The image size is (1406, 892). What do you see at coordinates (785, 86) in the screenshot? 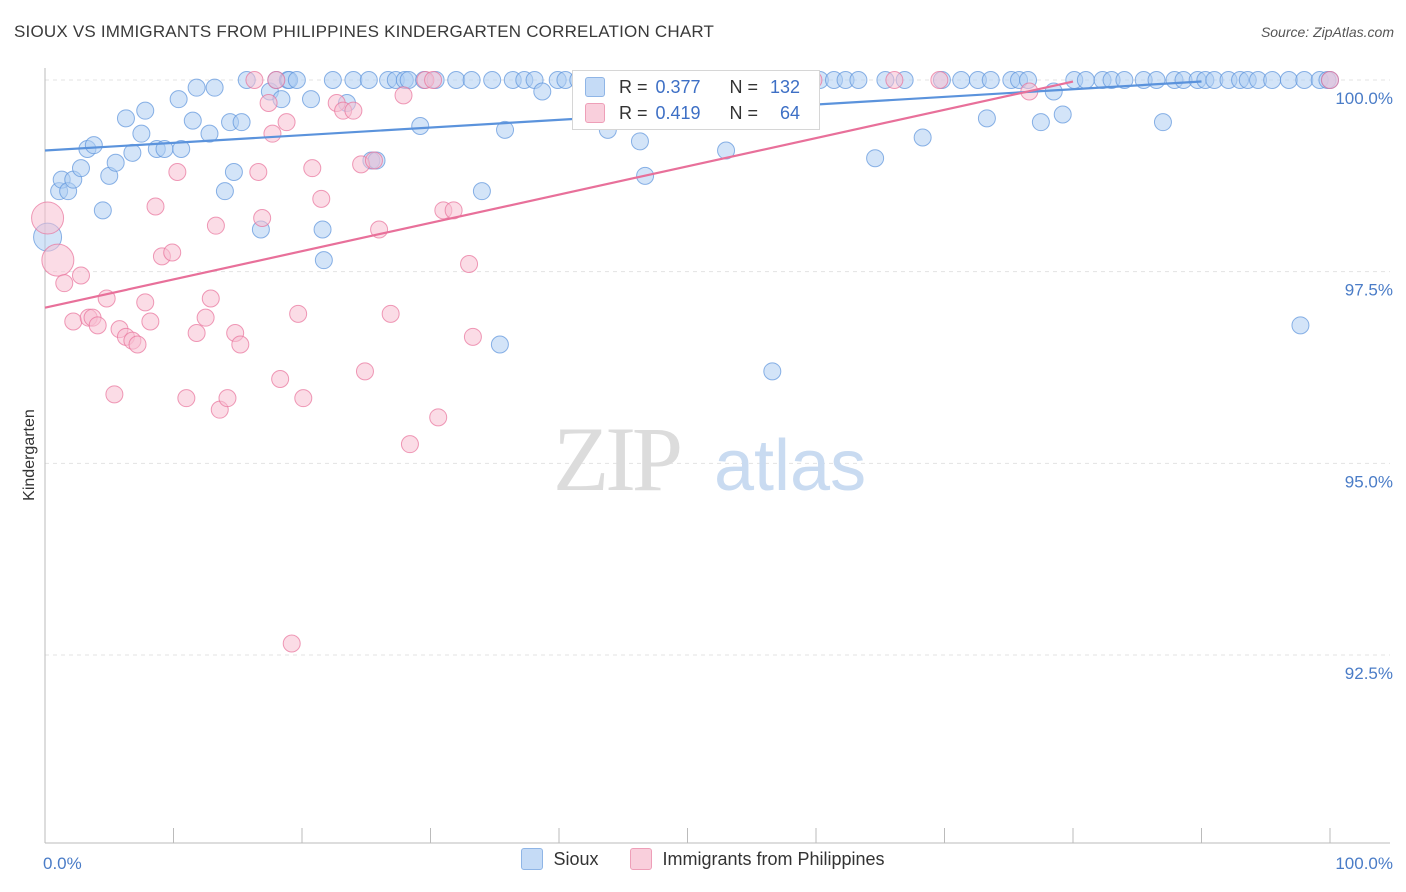
I see `n-value: 132` at bounding box center [785, 86].